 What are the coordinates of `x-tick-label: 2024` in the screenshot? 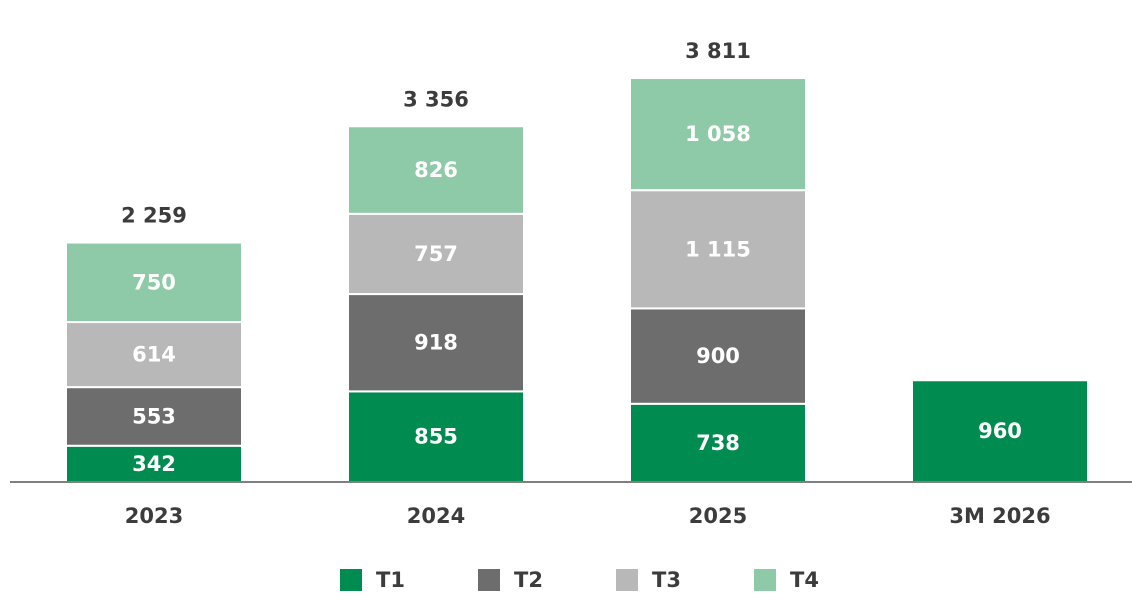 It's located at (436, 516).